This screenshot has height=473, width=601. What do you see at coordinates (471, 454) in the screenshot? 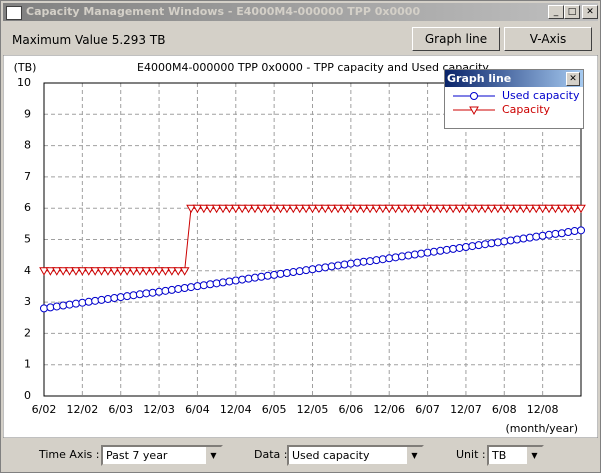
I see `control-label: Unit :` at bounding box center [471, 454].